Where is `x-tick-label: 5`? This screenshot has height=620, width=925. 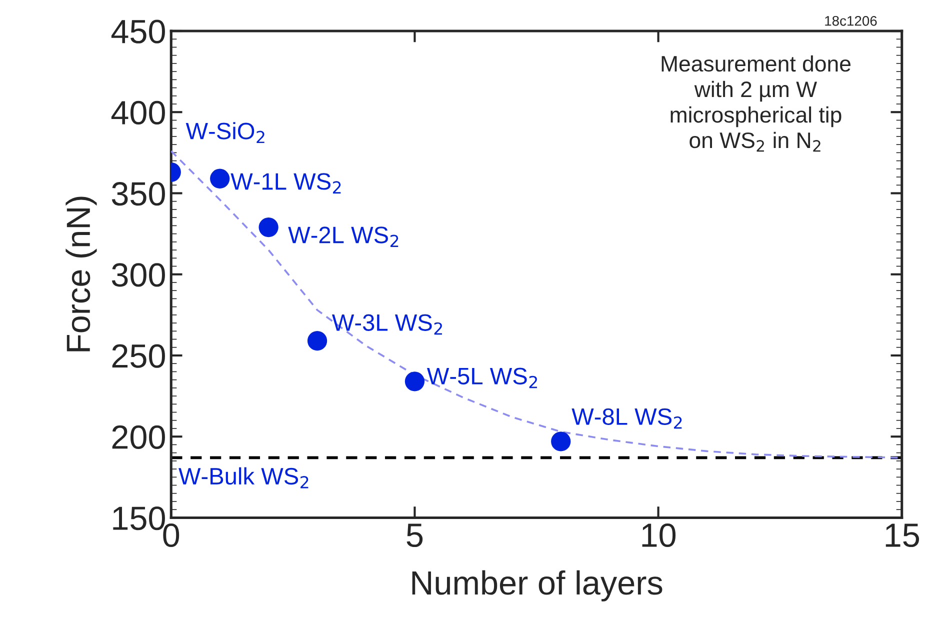 x-tick-label: 5 is located at coordinates (414, 536).